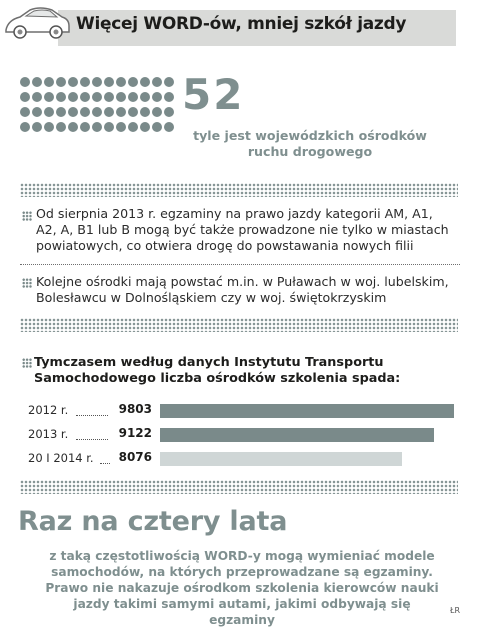  Describe the element at coordinates (135, 457) in the screenshot. I see `bar-value-label: 8076` at that location.